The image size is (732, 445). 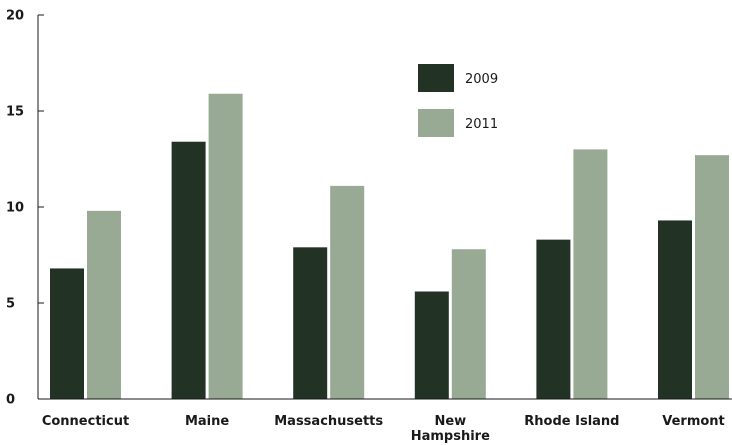 I want to click on x-tick-label: Maine, so click(x=207, y=421).